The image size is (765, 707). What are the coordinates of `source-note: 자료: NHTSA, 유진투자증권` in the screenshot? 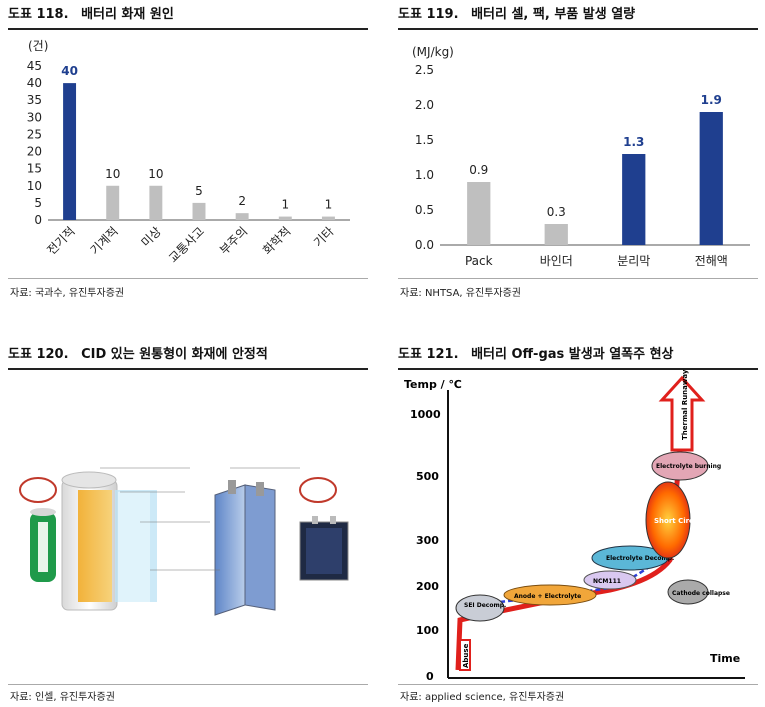 It's located at (460, 293).